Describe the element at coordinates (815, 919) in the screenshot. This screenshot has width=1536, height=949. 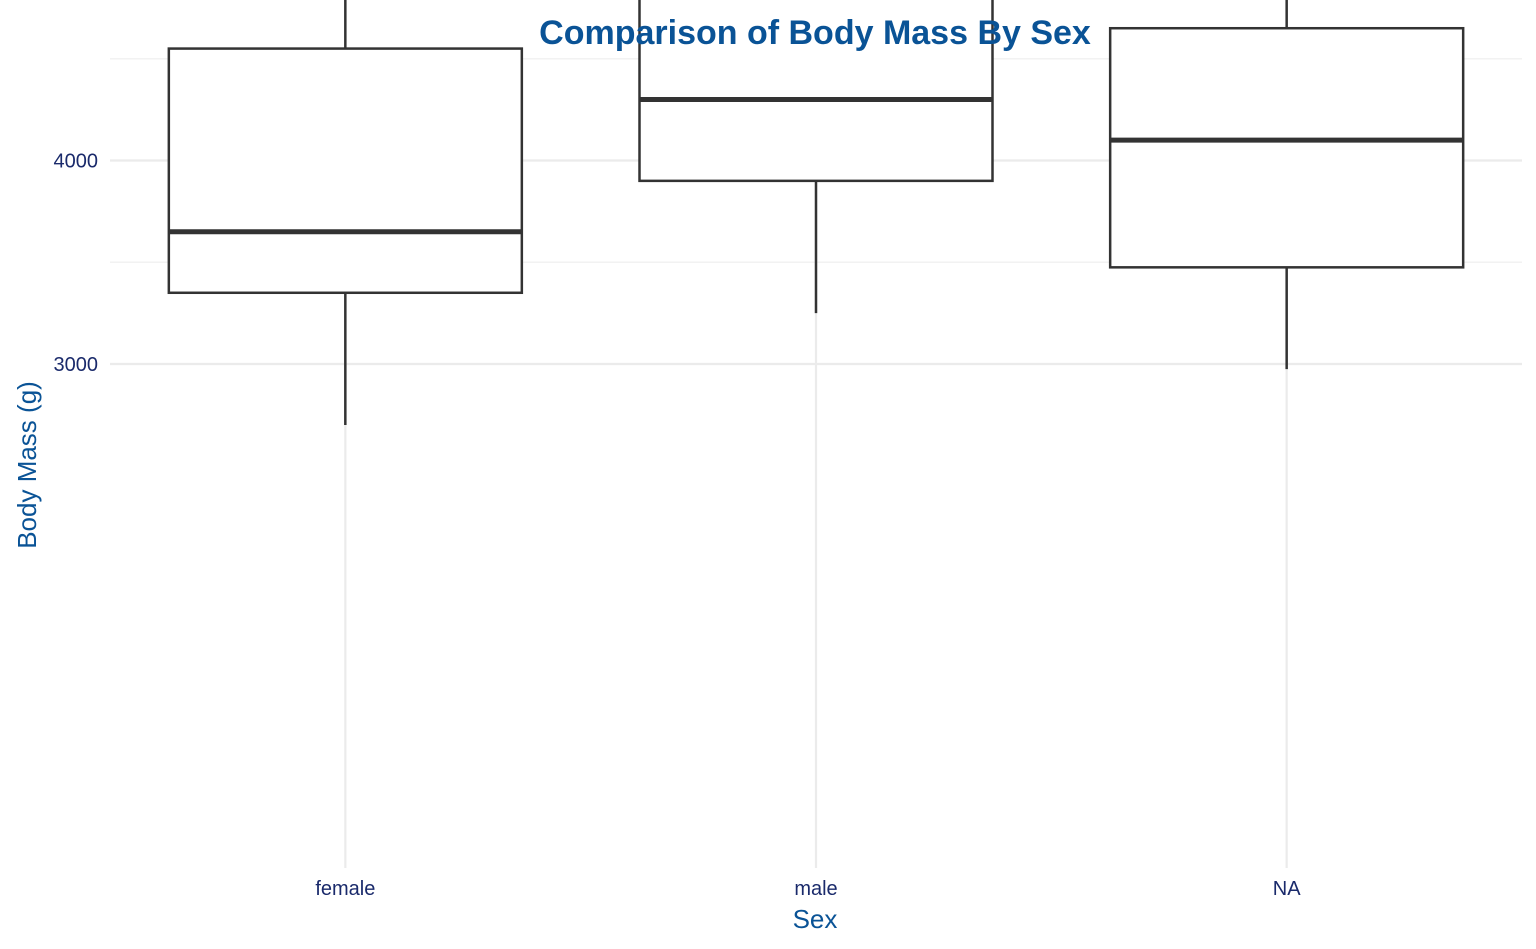
I see `x-axis-title: Sex` at that location.